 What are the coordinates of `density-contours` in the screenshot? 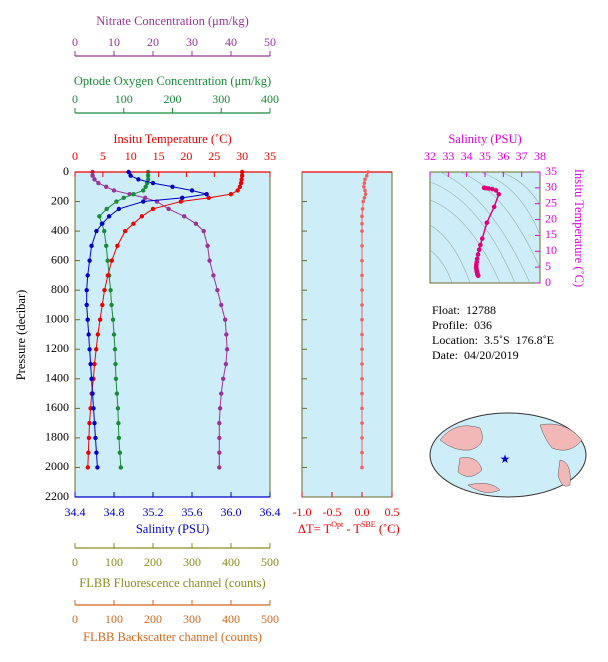 It's located at (485, 227).